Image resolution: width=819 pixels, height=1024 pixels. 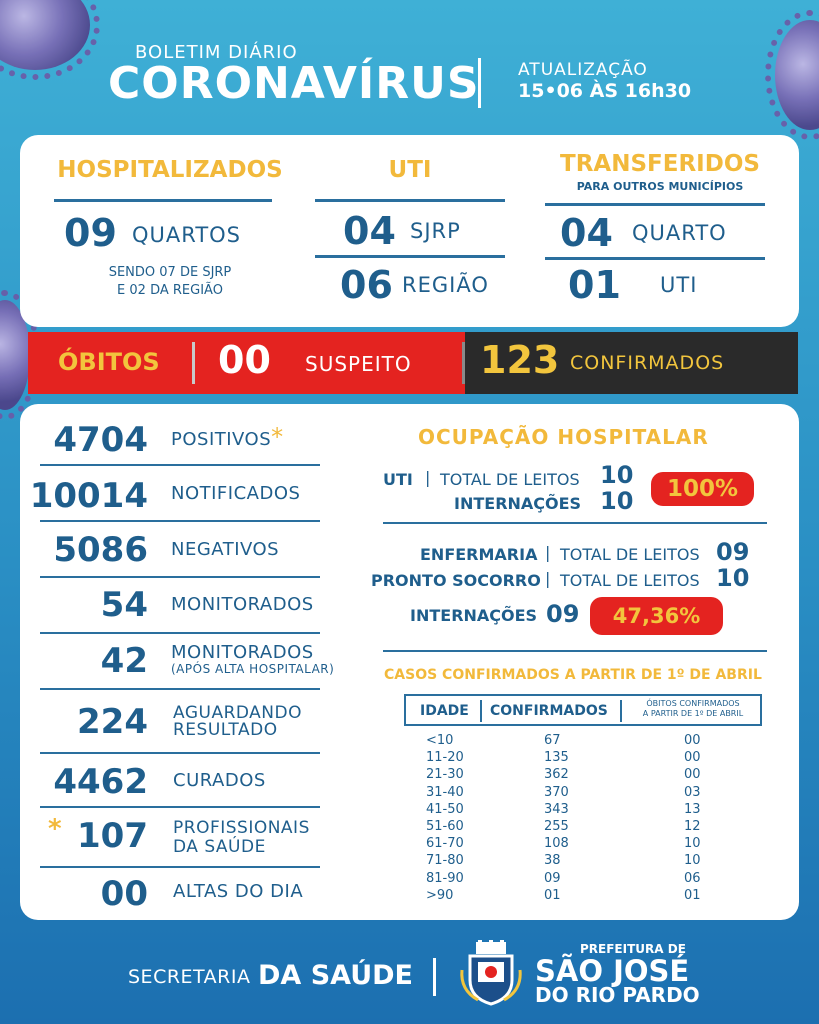 I want to click on cell-idade: >90, so click(x=440, y=895).